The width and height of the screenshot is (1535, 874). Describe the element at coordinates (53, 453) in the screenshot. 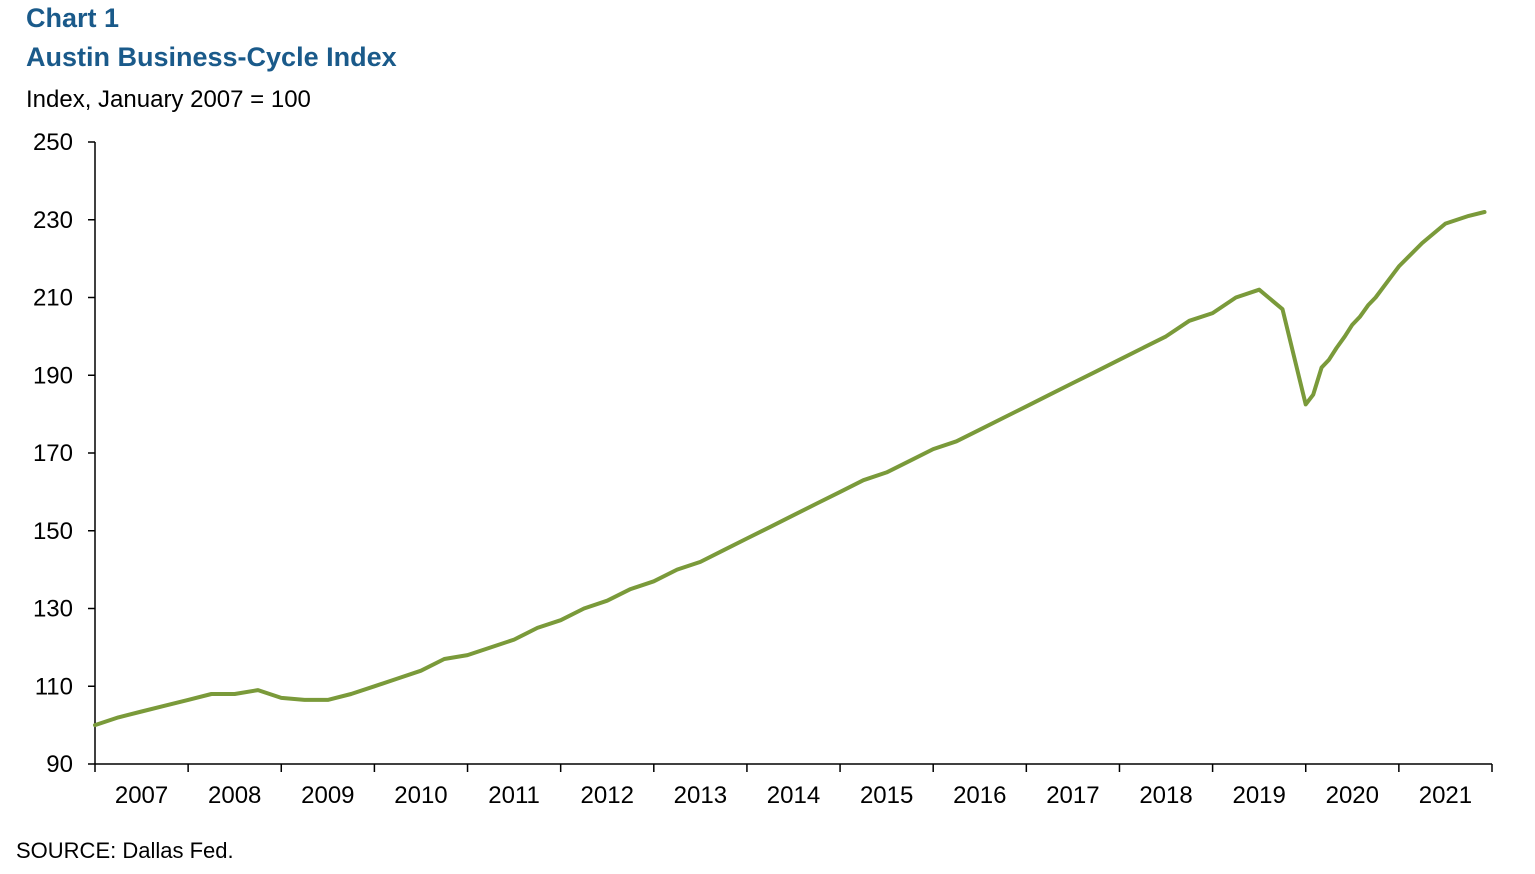

I see `y-tick-label: 170` at that location.